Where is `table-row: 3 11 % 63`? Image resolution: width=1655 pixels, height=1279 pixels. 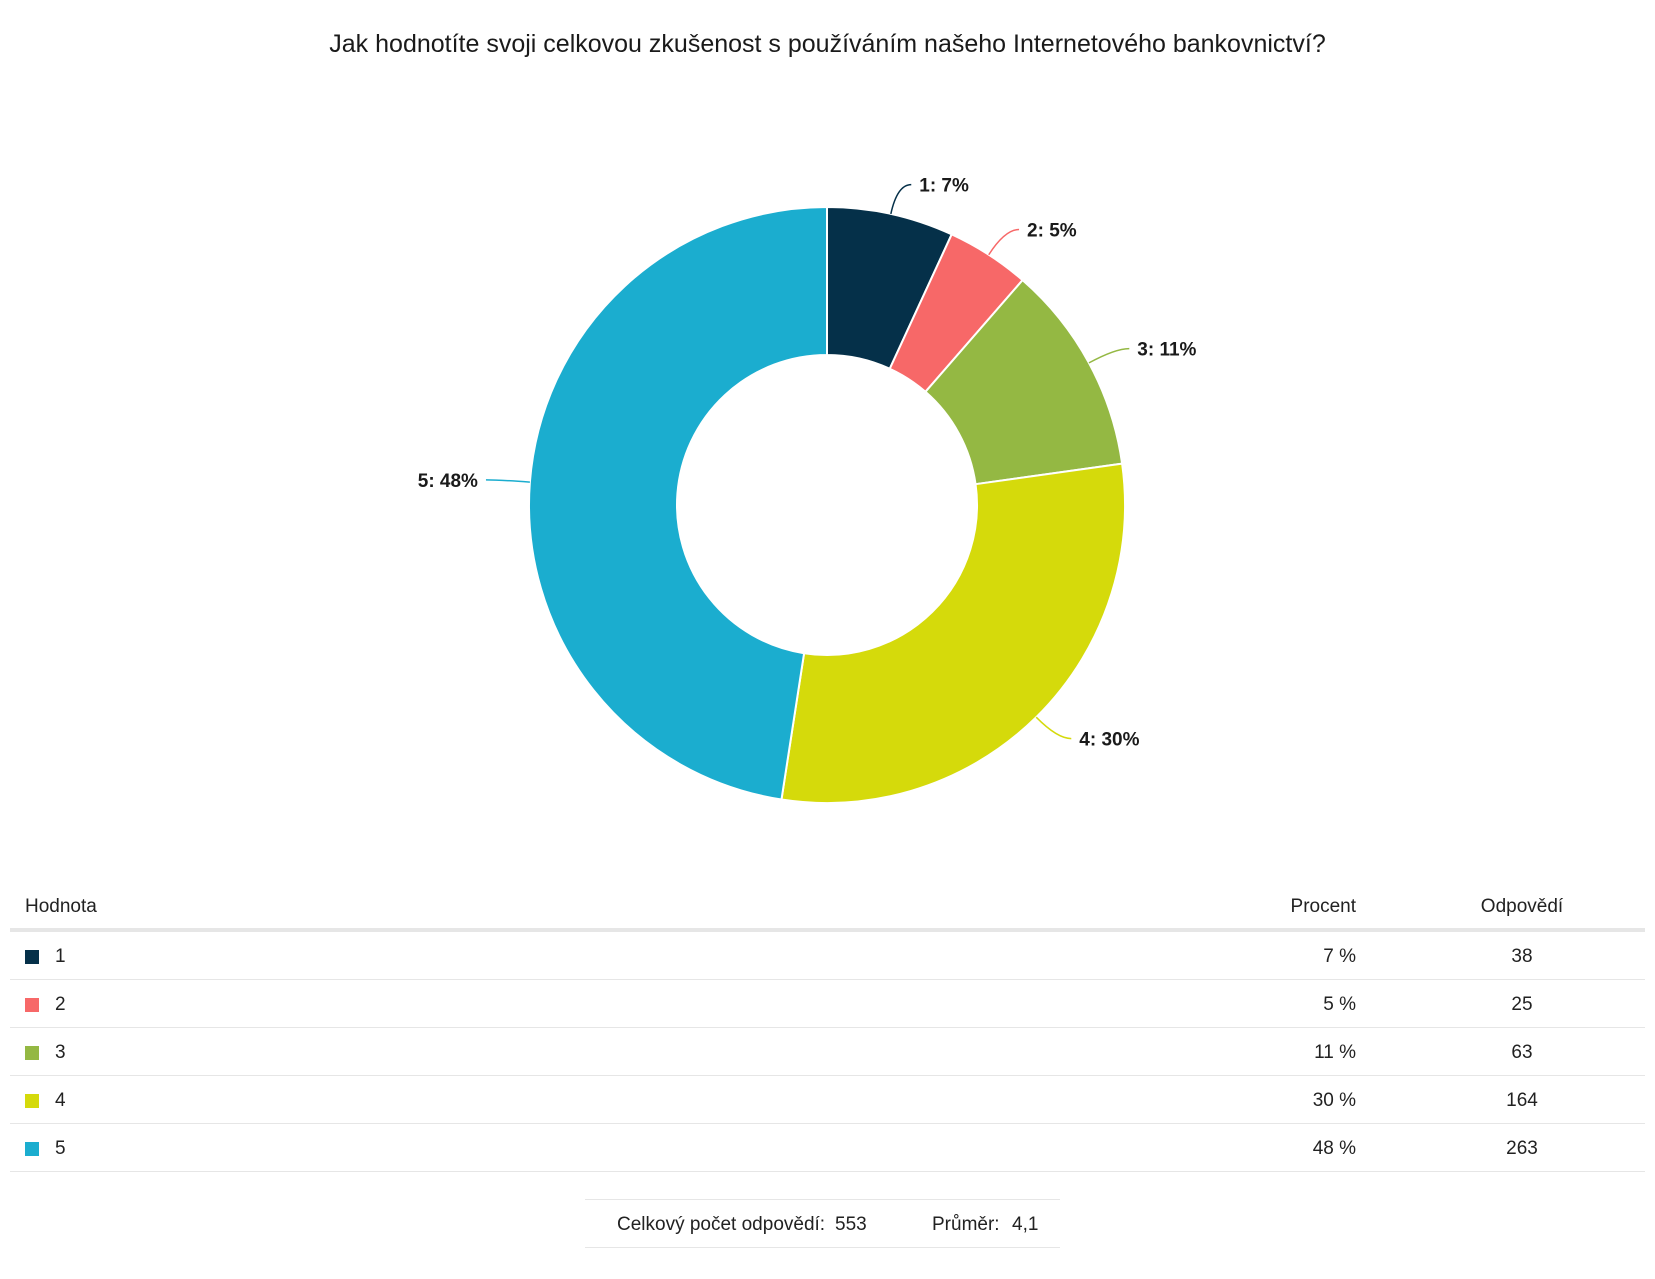 table-row: 3 11 % 63 is located at coordinates (827, 1052).